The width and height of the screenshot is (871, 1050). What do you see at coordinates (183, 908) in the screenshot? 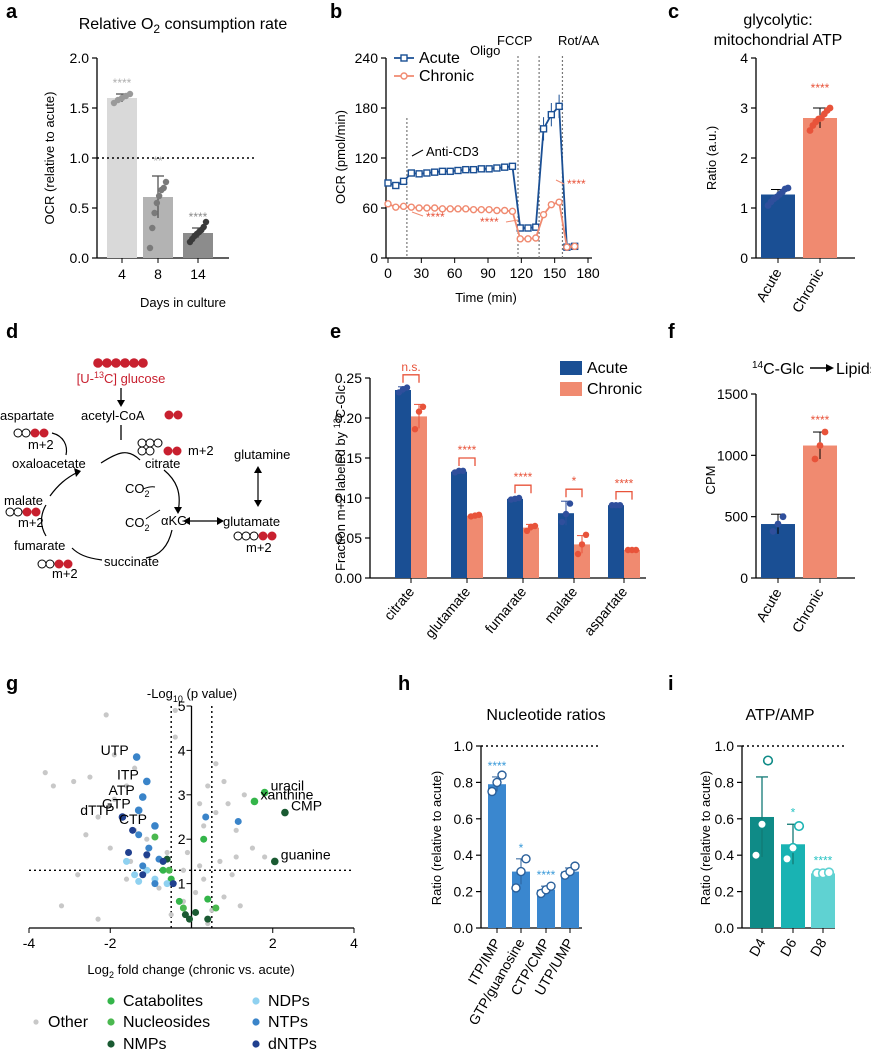
I see `panel-g-point-Nucleosides` at bounding box center [183, 908].